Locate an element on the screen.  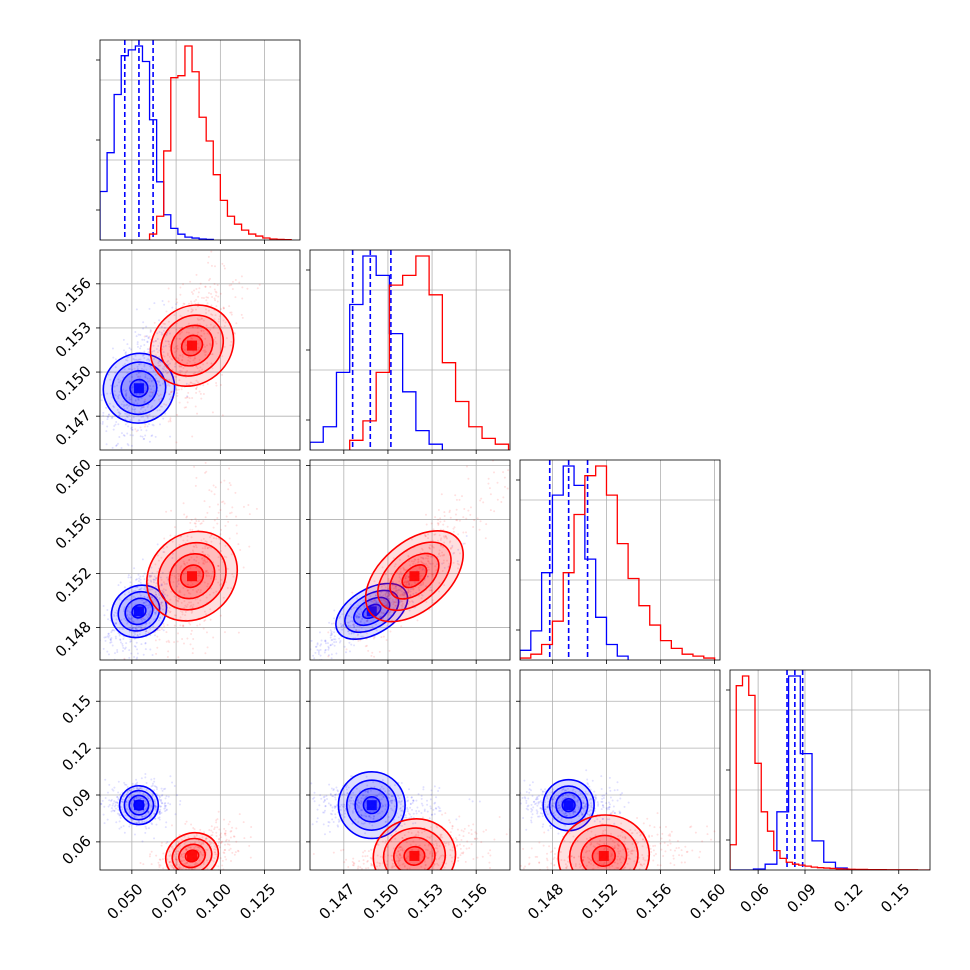
density-peak is located at coordinates (192, 345).